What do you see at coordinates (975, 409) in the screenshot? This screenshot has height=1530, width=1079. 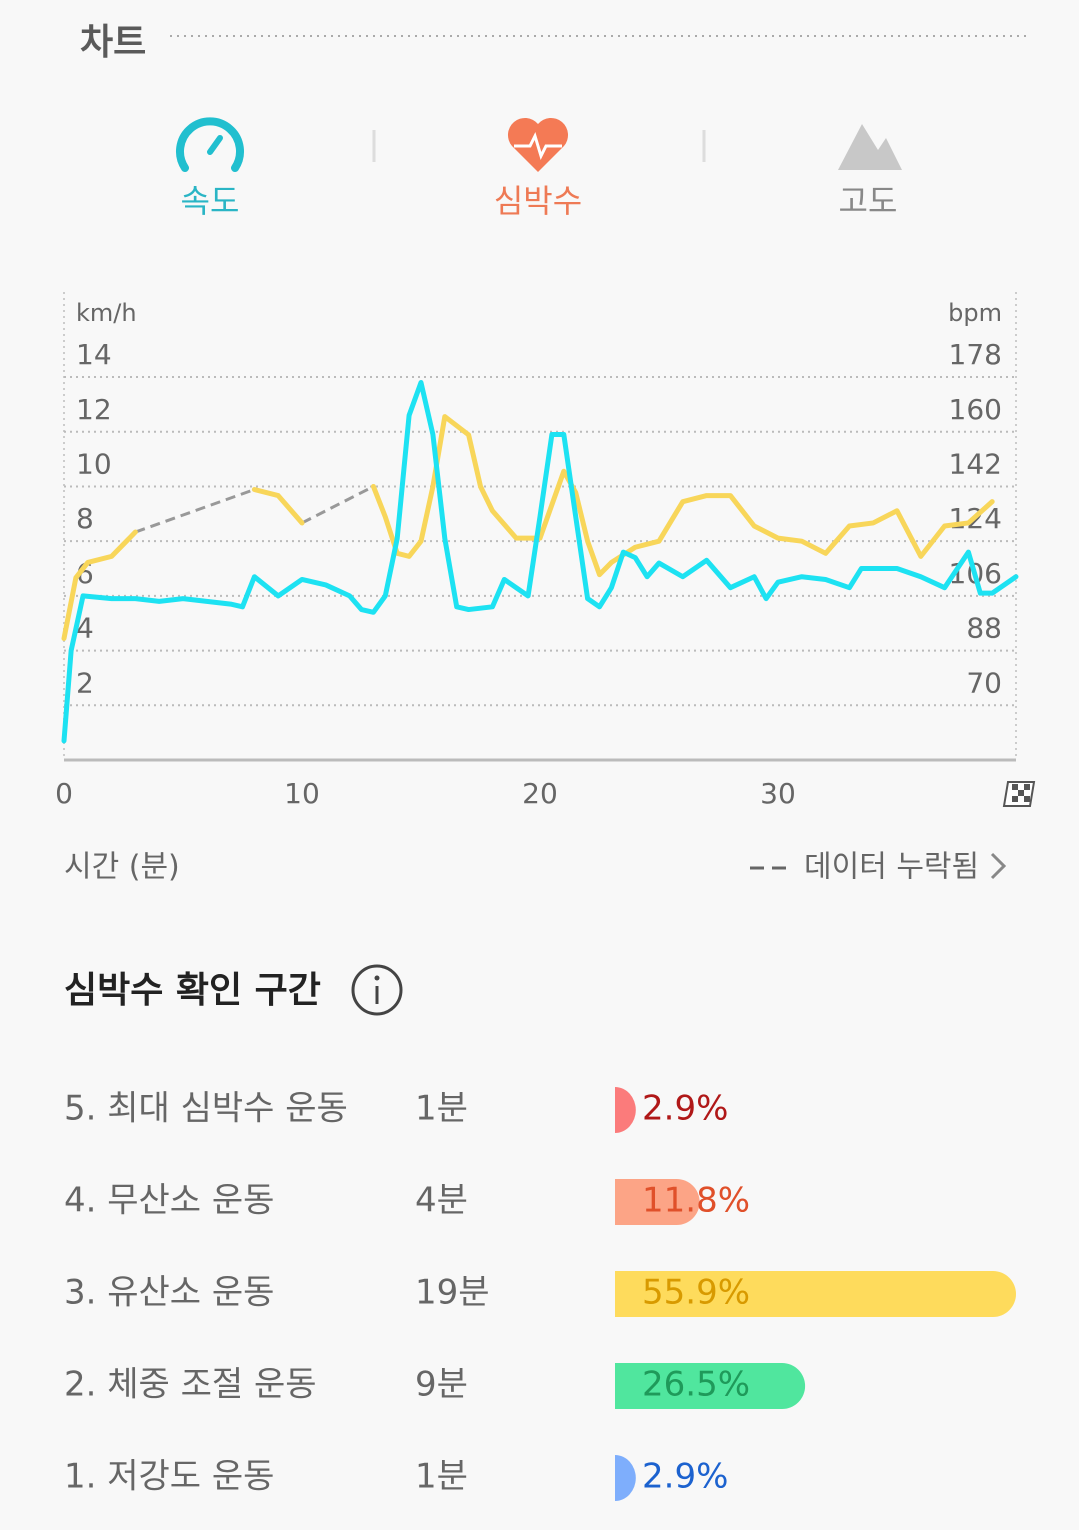 I see `y2-tick-label: 160` at bounding box center [975, 409].